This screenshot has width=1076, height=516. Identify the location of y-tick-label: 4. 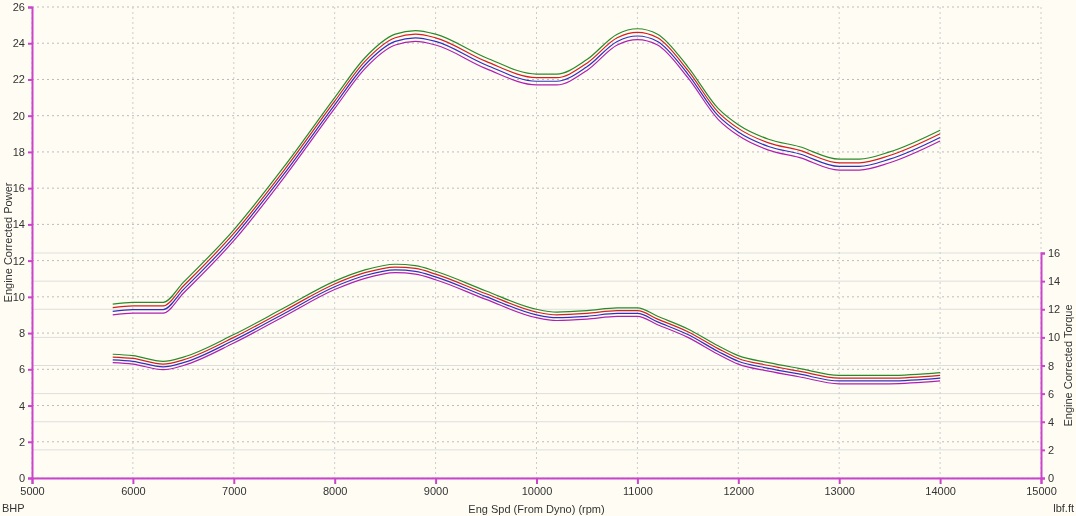
(21, 405).